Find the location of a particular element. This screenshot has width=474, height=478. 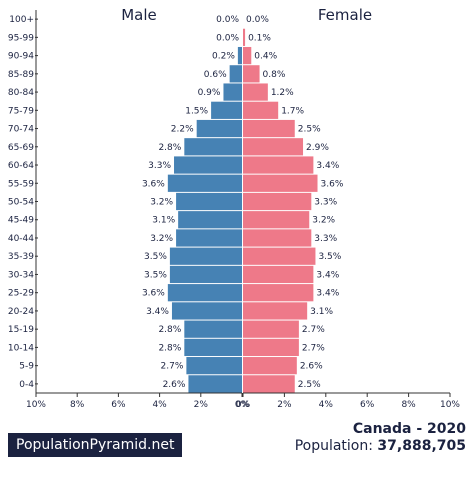

female-x-tick-label: 4% is located at coordinates (326, 405).